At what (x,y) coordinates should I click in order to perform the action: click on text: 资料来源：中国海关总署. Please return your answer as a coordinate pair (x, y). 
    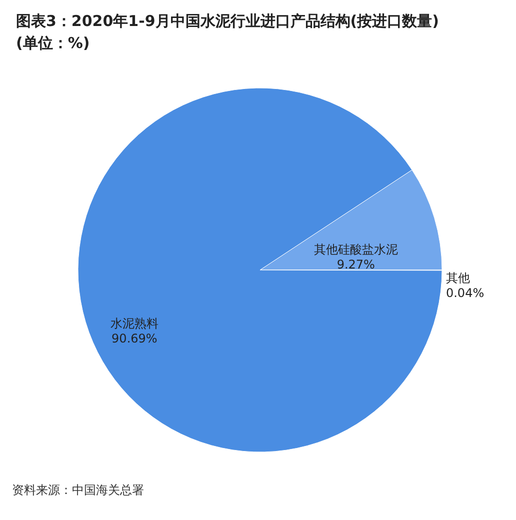
    Looking at the image, I should click on (78, 490).